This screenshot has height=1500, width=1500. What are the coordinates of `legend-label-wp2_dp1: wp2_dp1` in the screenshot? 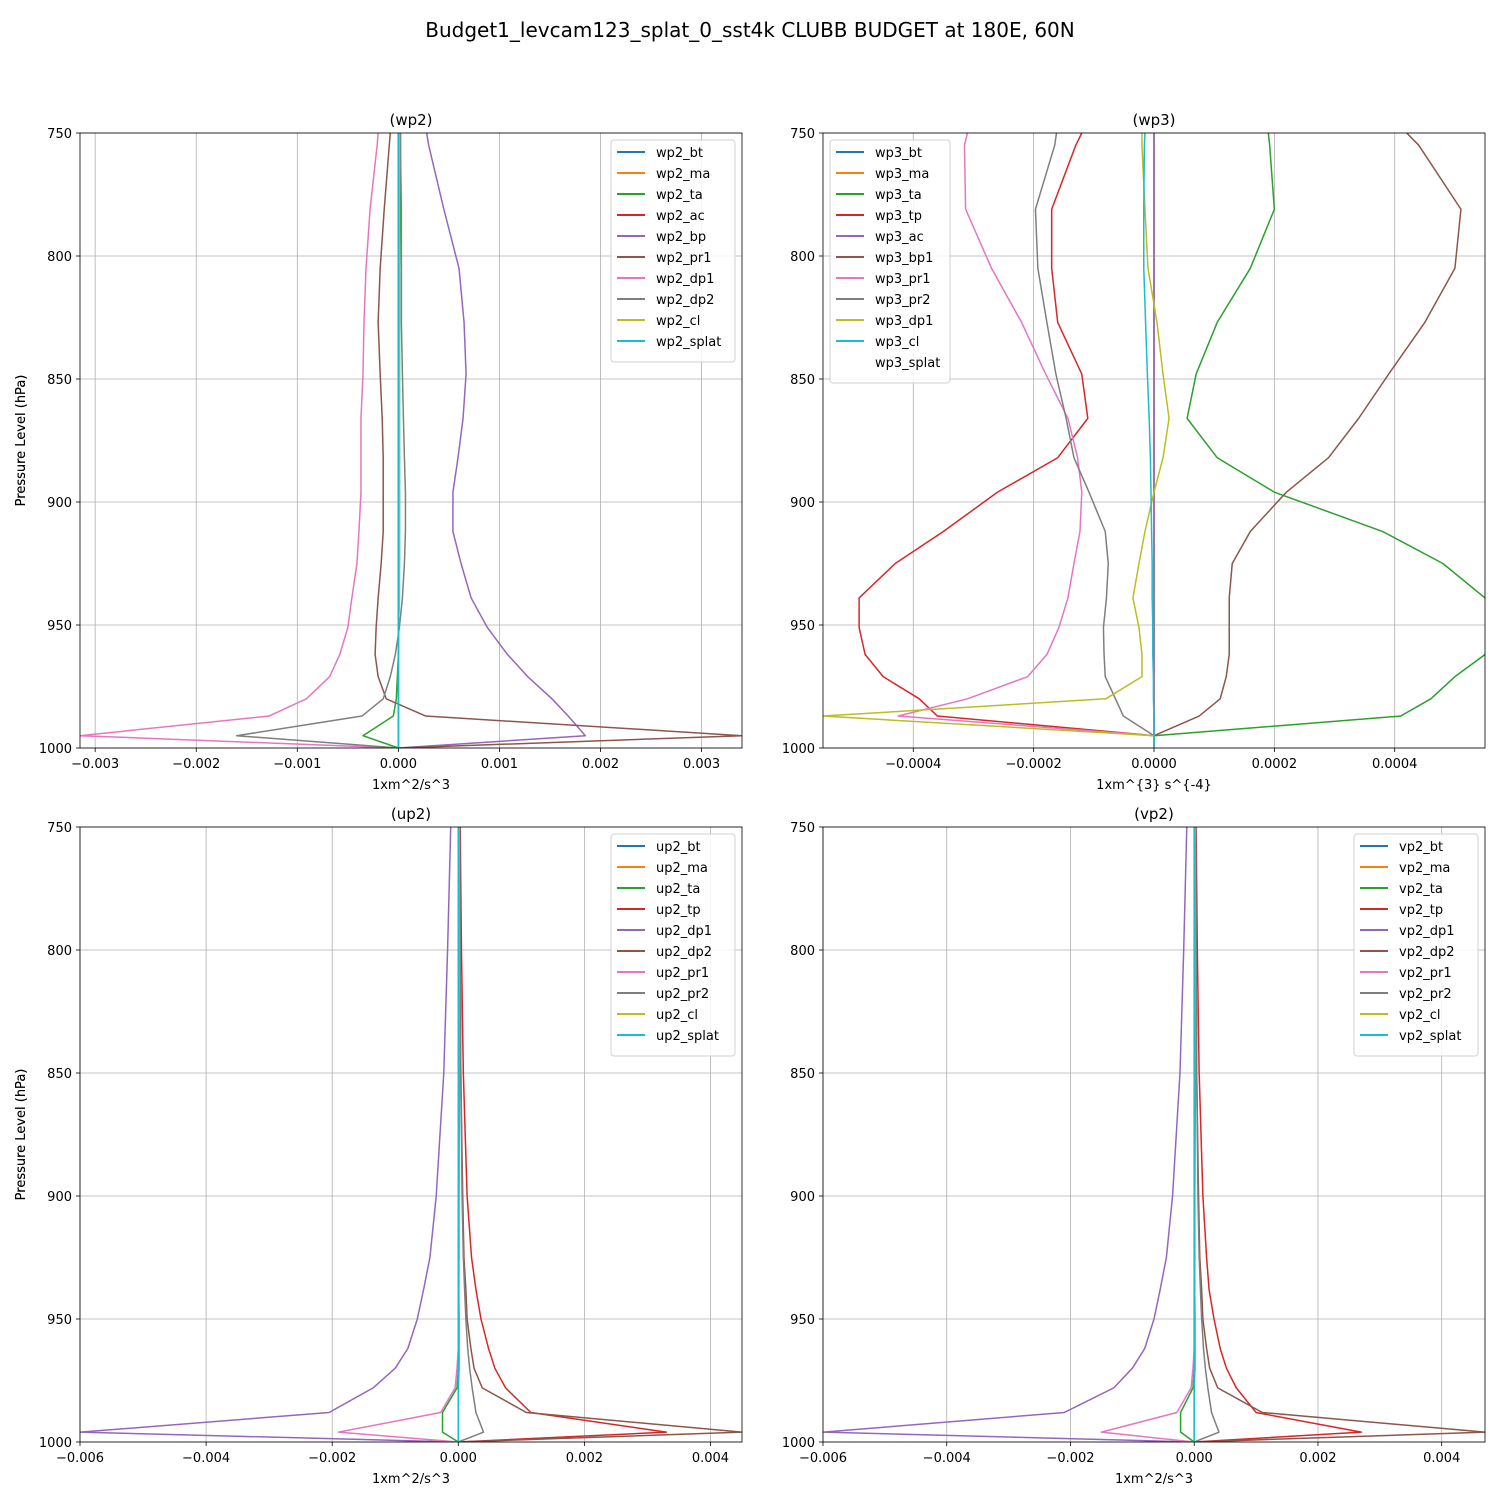 It's located at (685, 279).